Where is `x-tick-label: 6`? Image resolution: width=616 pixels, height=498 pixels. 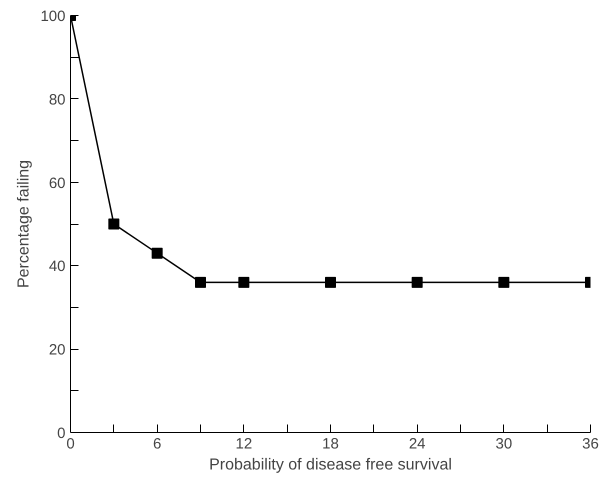
x-tick-label: 6 is located at coordinates (157, 444).